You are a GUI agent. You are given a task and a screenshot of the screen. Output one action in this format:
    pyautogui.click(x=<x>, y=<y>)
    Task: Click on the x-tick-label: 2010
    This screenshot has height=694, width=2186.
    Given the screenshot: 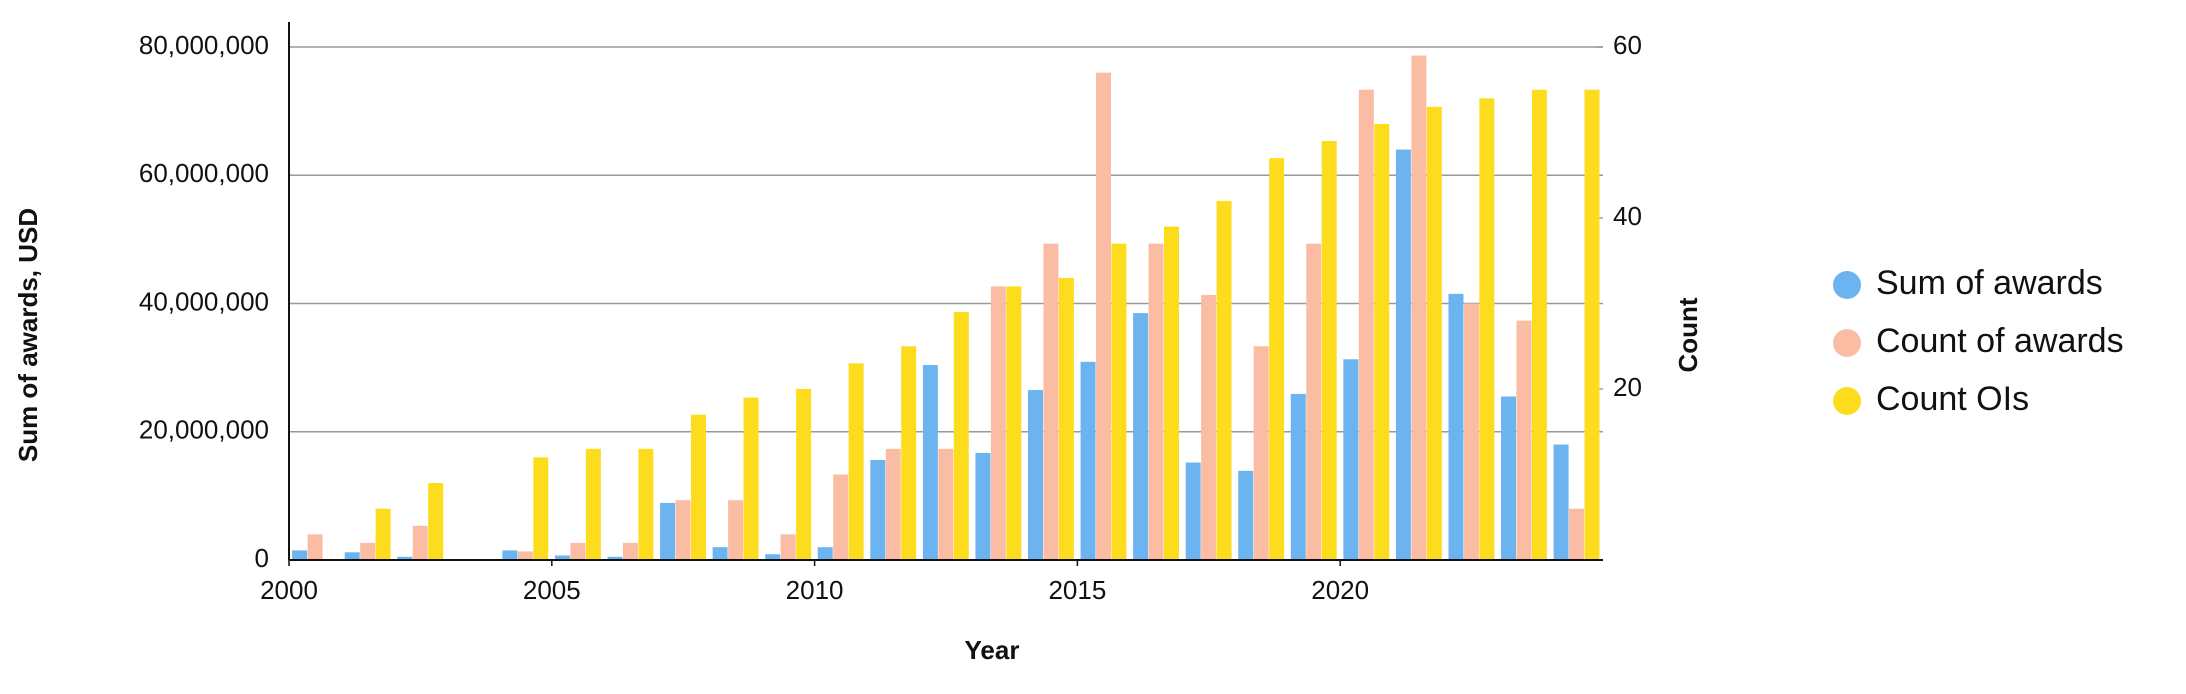 What is the action you would take?
    pyautogui.click(x=815, y=590)
    